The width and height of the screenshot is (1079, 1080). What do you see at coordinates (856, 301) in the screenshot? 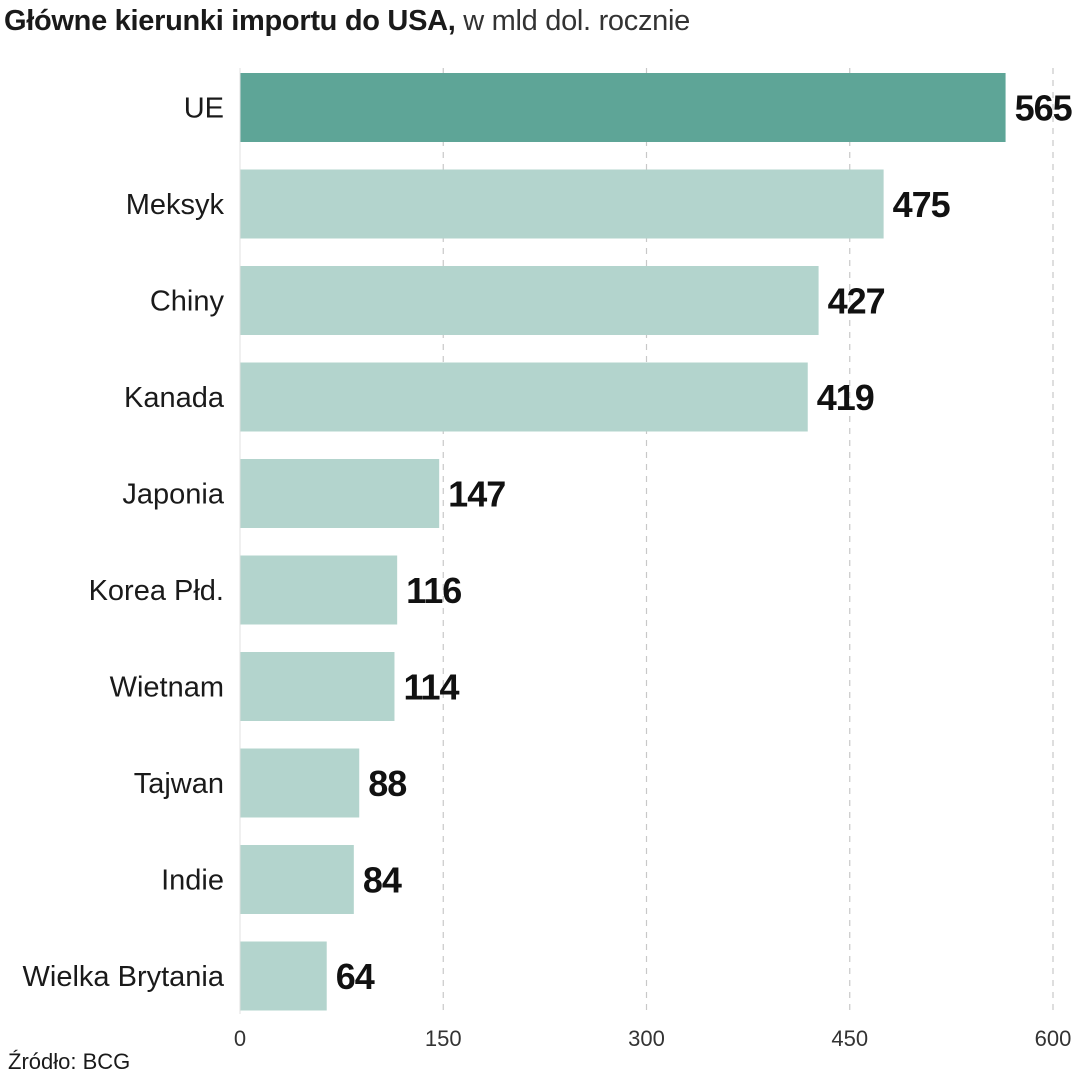
I see `value-label: 427` at bounding box center [856, 301].